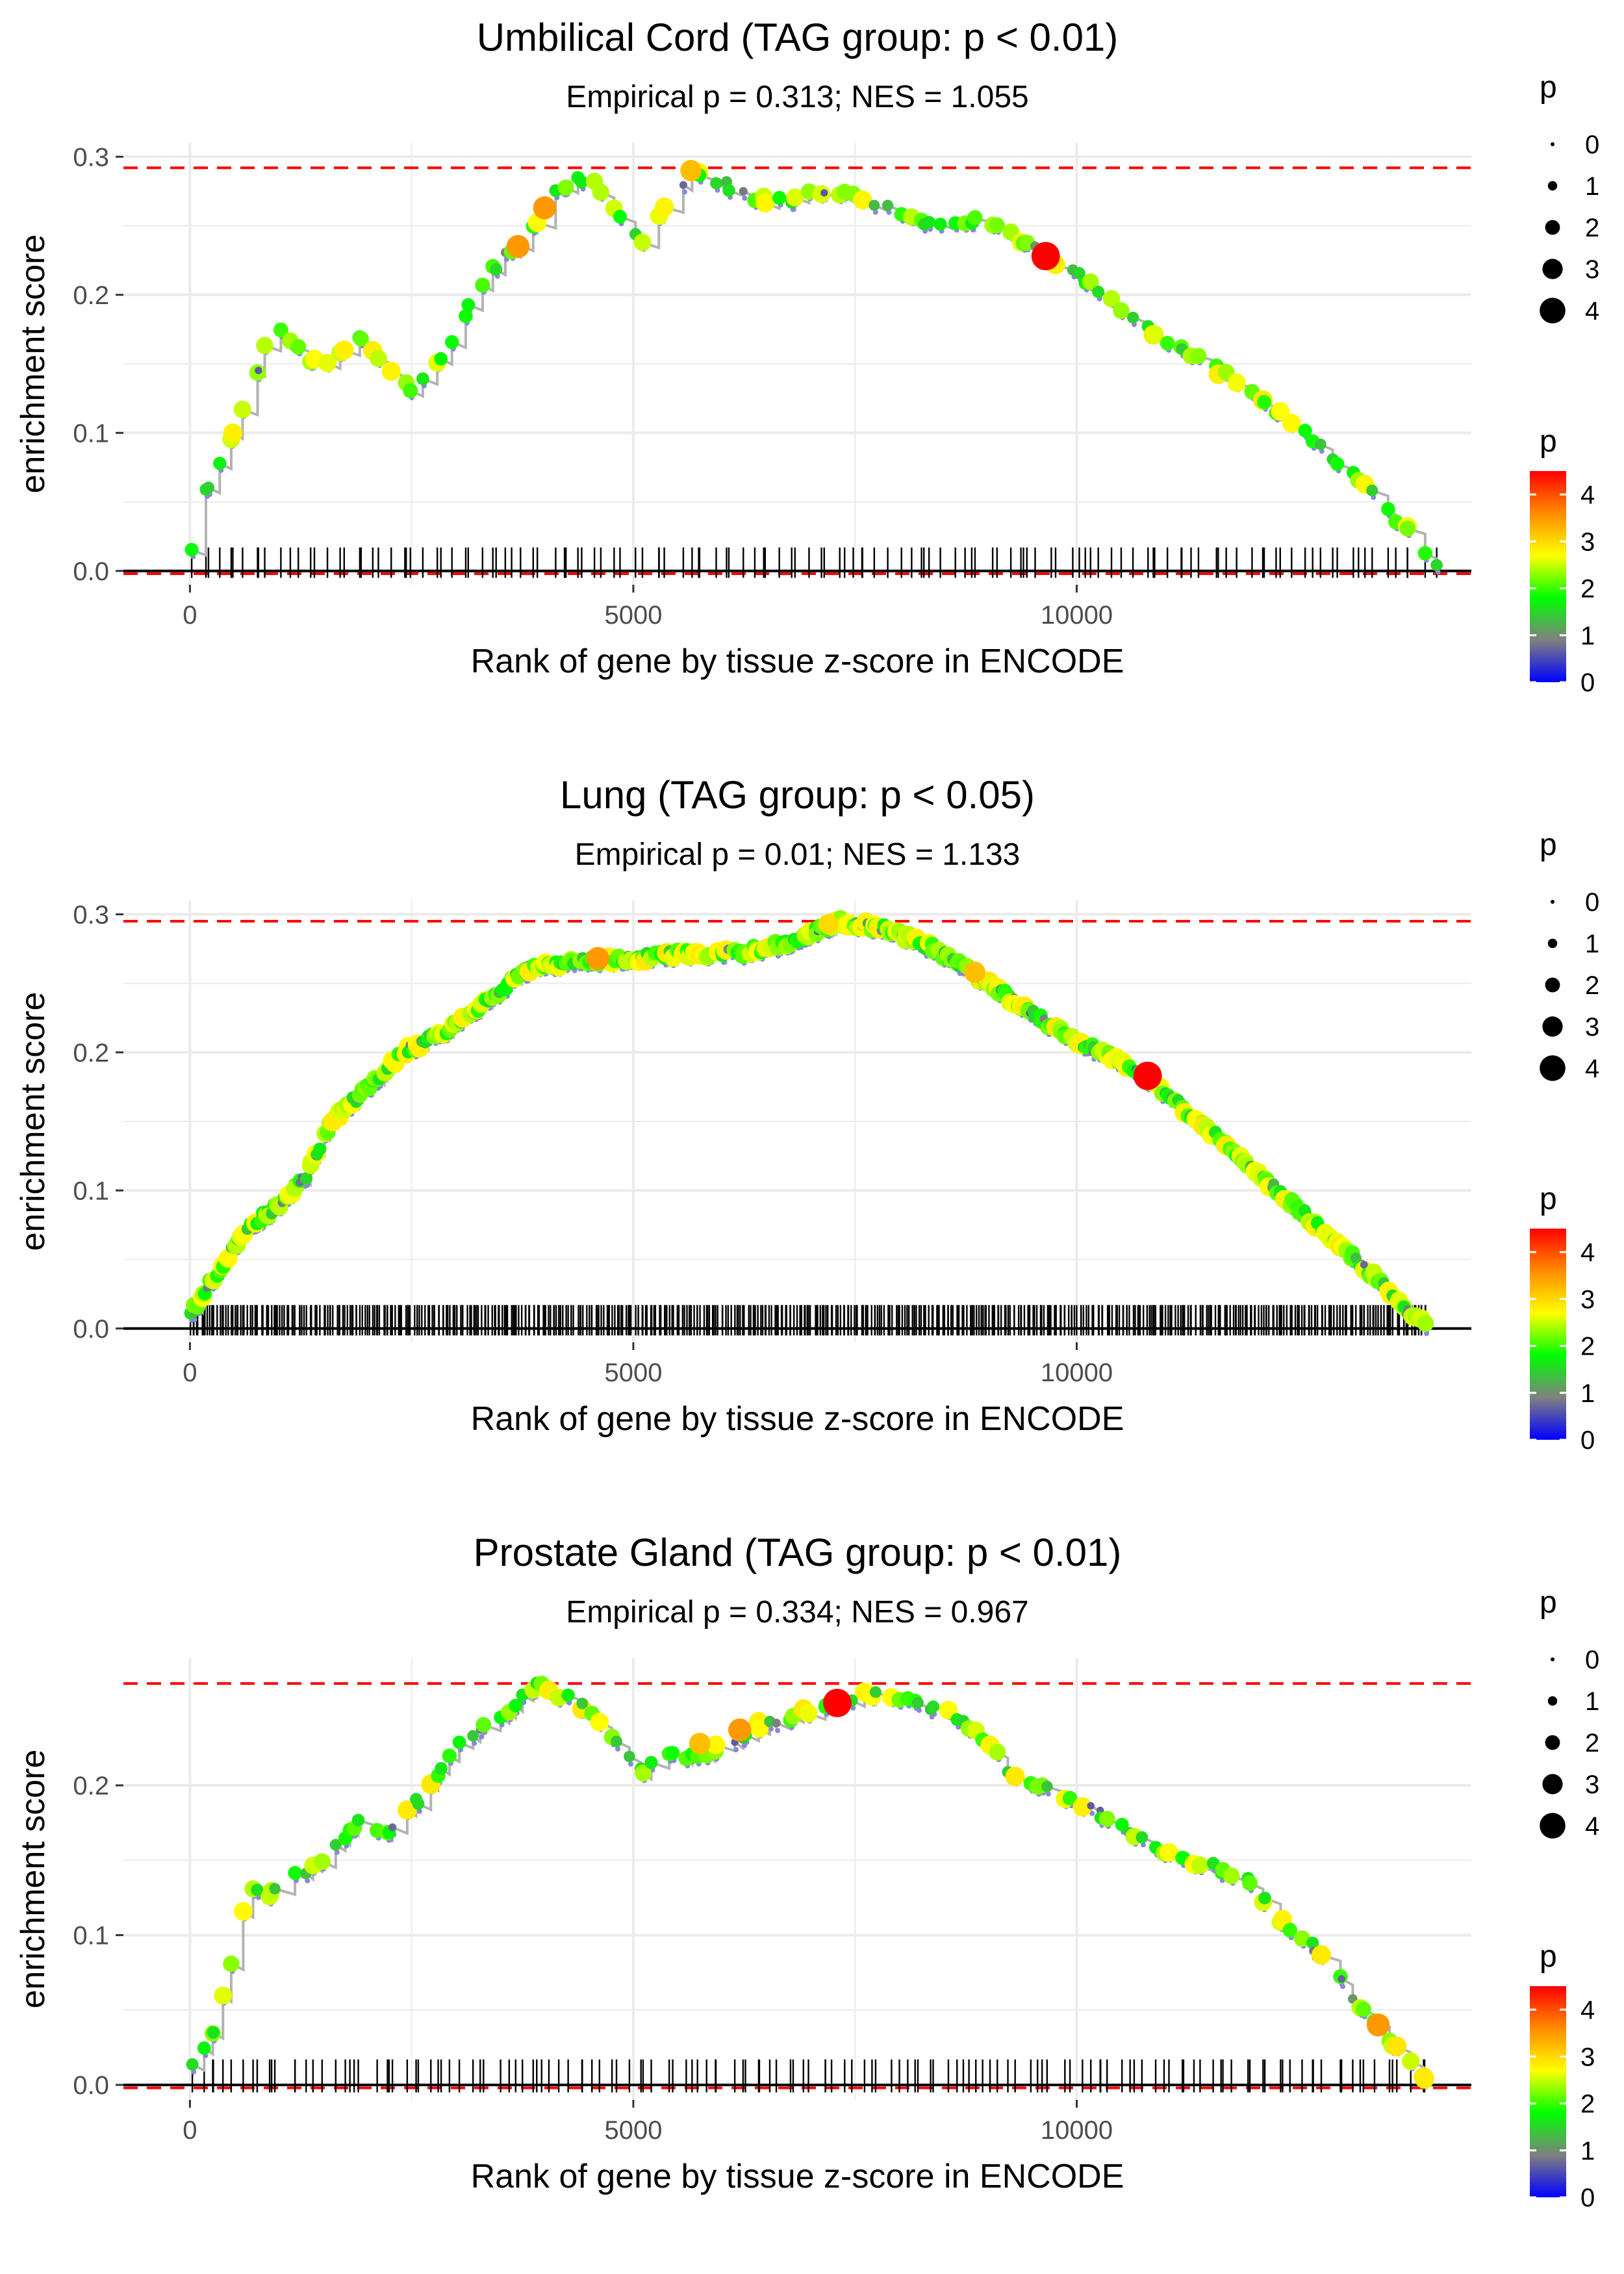 This screenshot has height=2274, width=1624. What do you see at coordinates (797, 1612) in the screenshot?
I see `chart-subtitle: Empirical p = 0.334; NES = 0.967` at bounding box center [797, 1612].